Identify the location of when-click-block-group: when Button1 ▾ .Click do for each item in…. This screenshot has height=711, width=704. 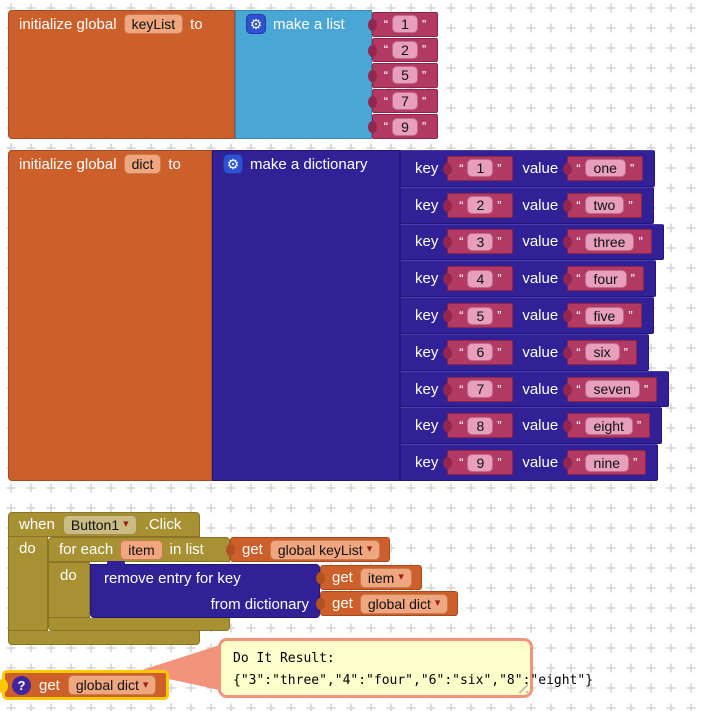
(233, 578).